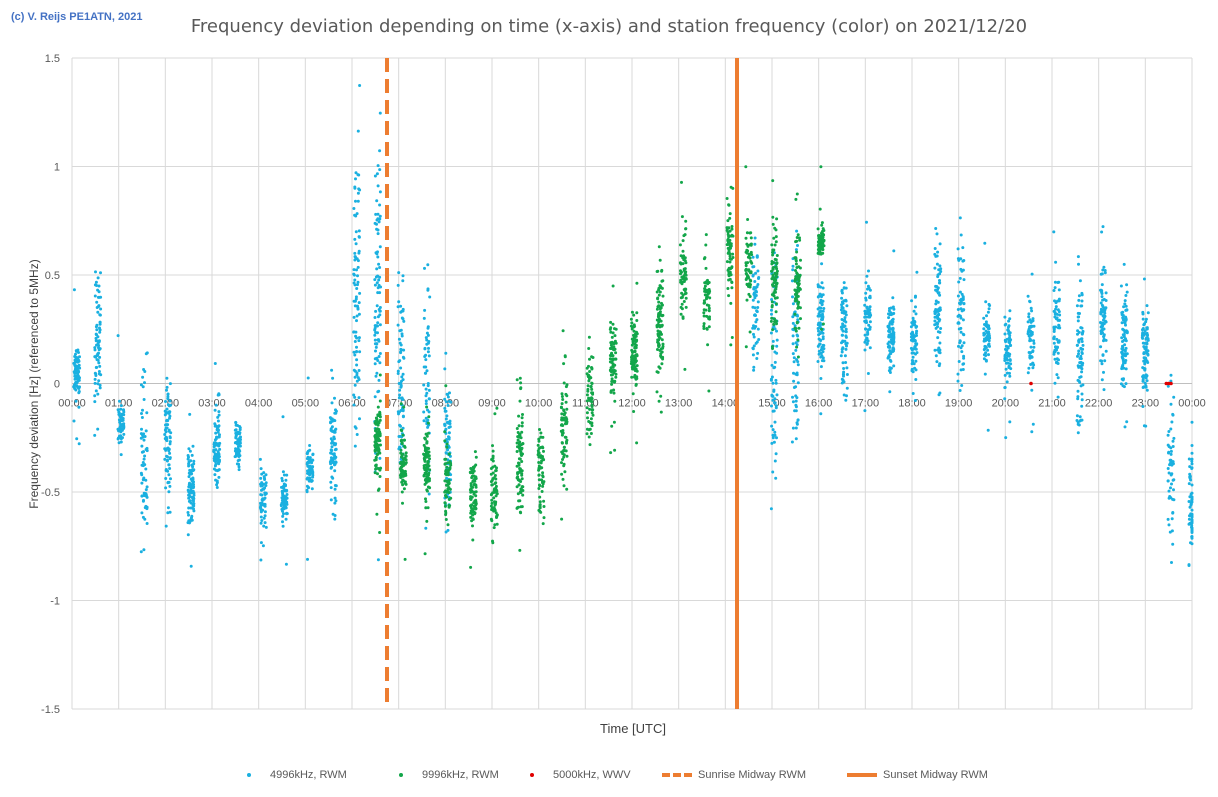  What do you see at coordinates (77, 17) in the screenshot?
I see `copyright-label: (c) V. Reijs PE1ATN, 2021` at bounding box center [77, 17].